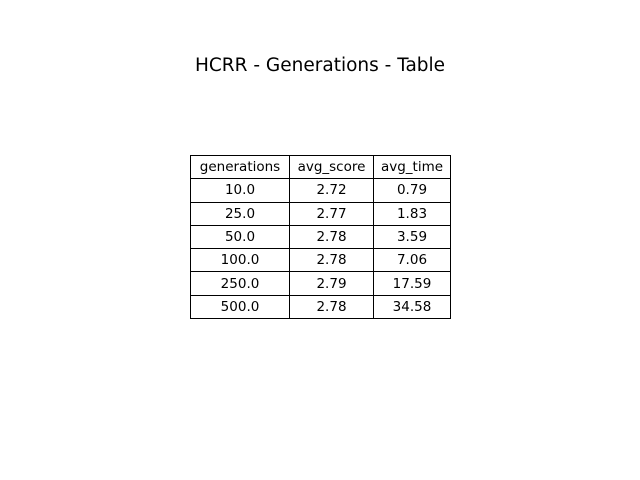 Image resolution: width=640 pixels, height=480 pixels. What do you see at coordinates (412, 237) in the screenshot?
I see `table-cell-avg-time: 3.59` at bounding box center [412, 237].